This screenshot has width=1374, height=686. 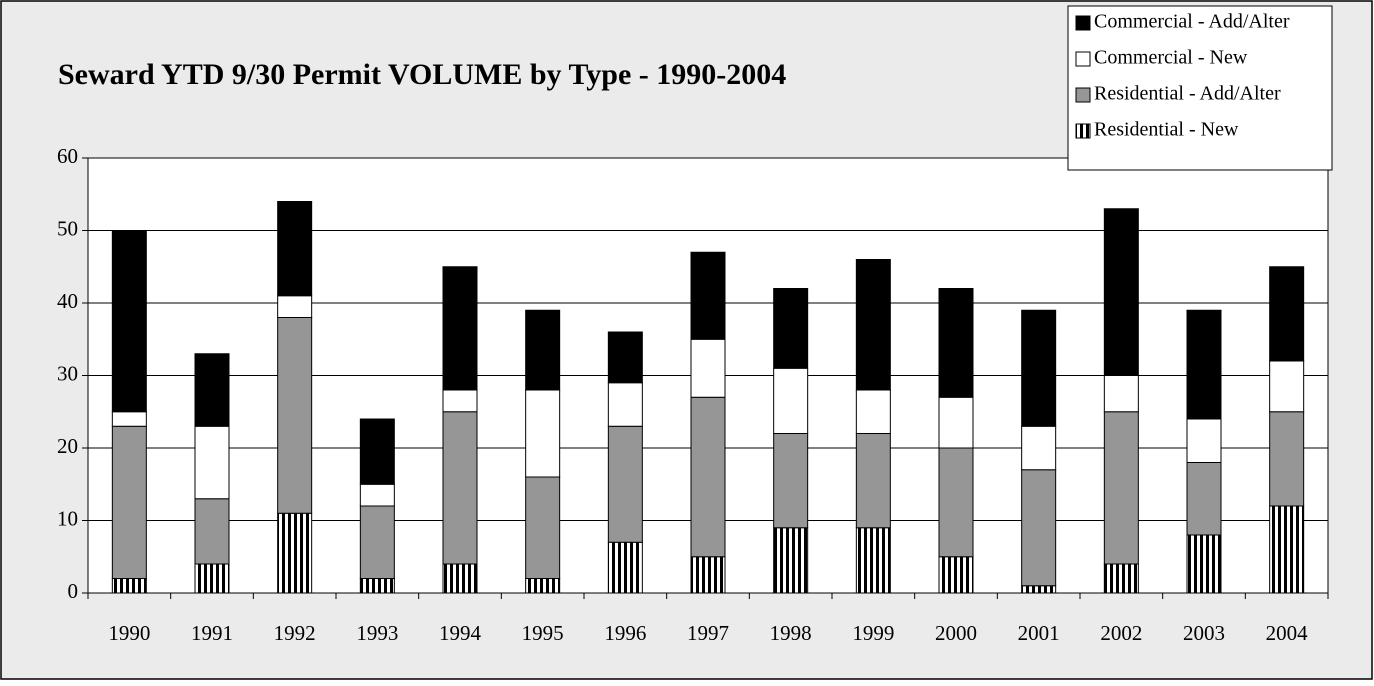 What do you see at coordinates (212, 633) in the screenshot?
I see `x-tick-label: 1991` at bounding box center [212, 633].